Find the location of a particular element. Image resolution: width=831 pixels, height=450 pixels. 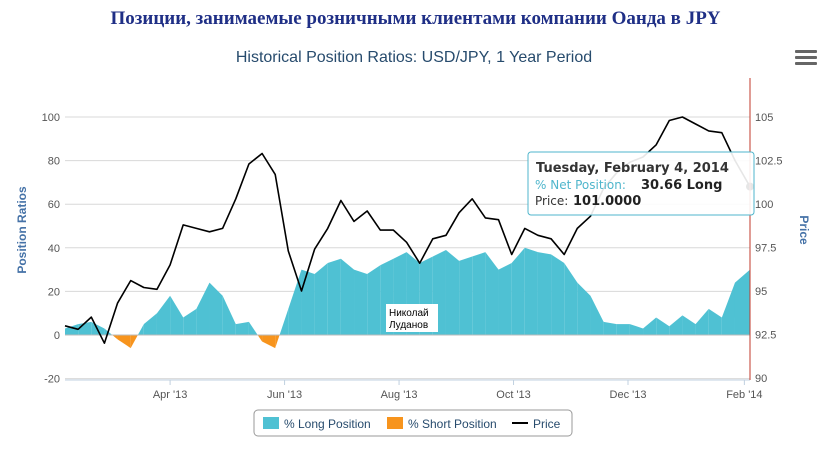

x-tick-label: Jun '13 is located at coordinates (284, 395).